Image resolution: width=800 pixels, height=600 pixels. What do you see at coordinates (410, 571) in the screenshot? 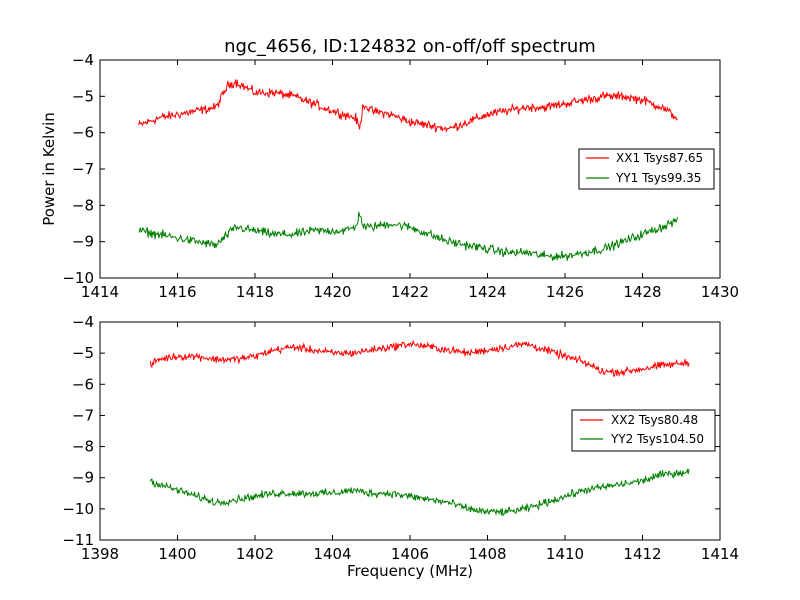
I see `x-axis-label: Frequency (MHz)` at bounding box center [410, 571].